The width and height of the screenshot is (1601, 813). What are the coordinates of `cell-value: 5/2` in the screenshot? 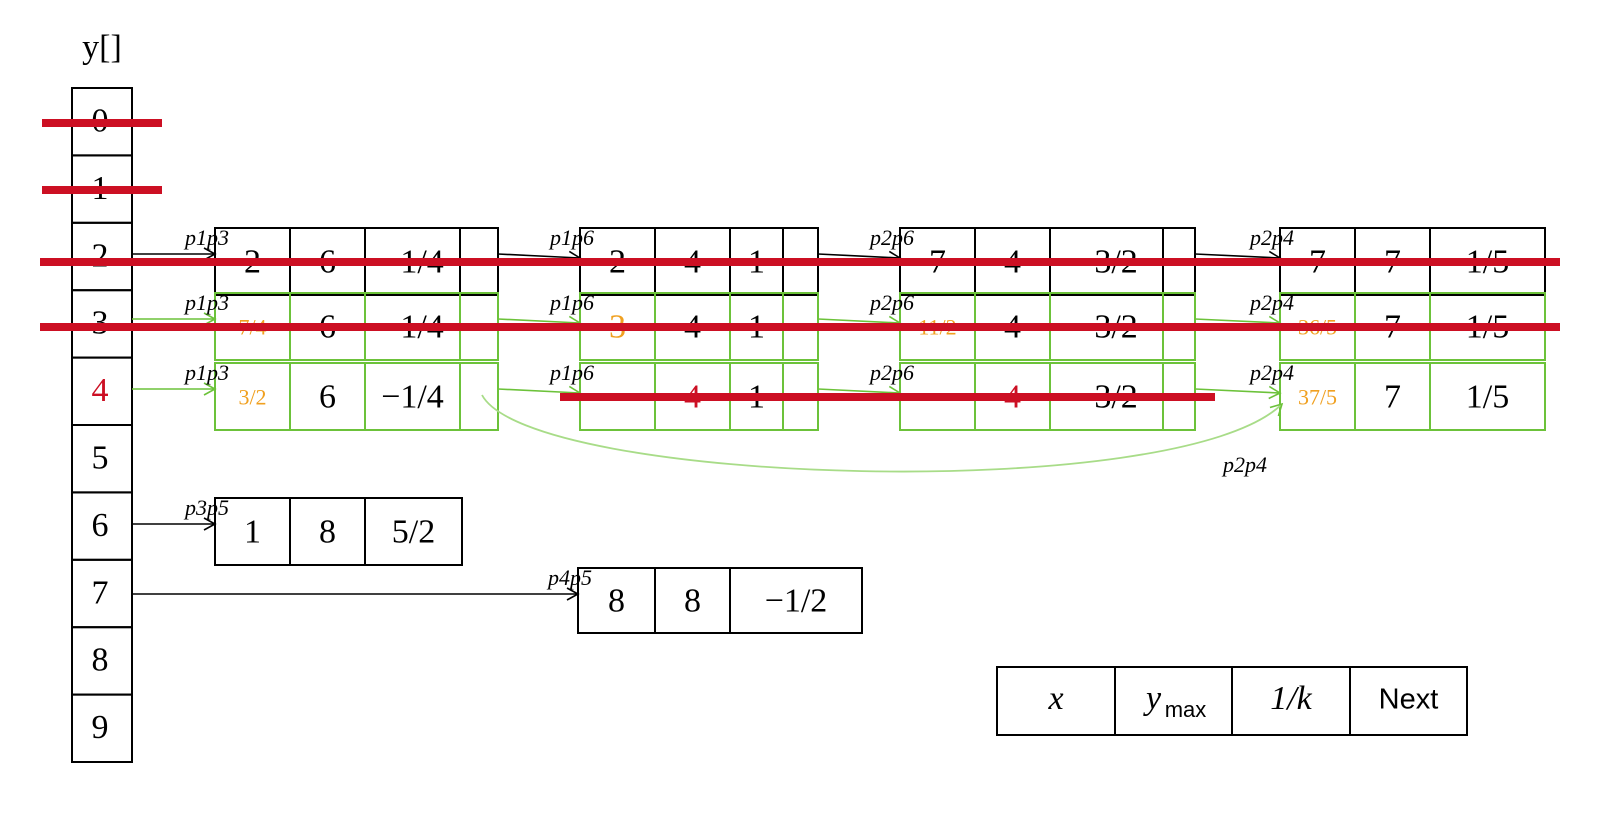 It's located at (413, 531).